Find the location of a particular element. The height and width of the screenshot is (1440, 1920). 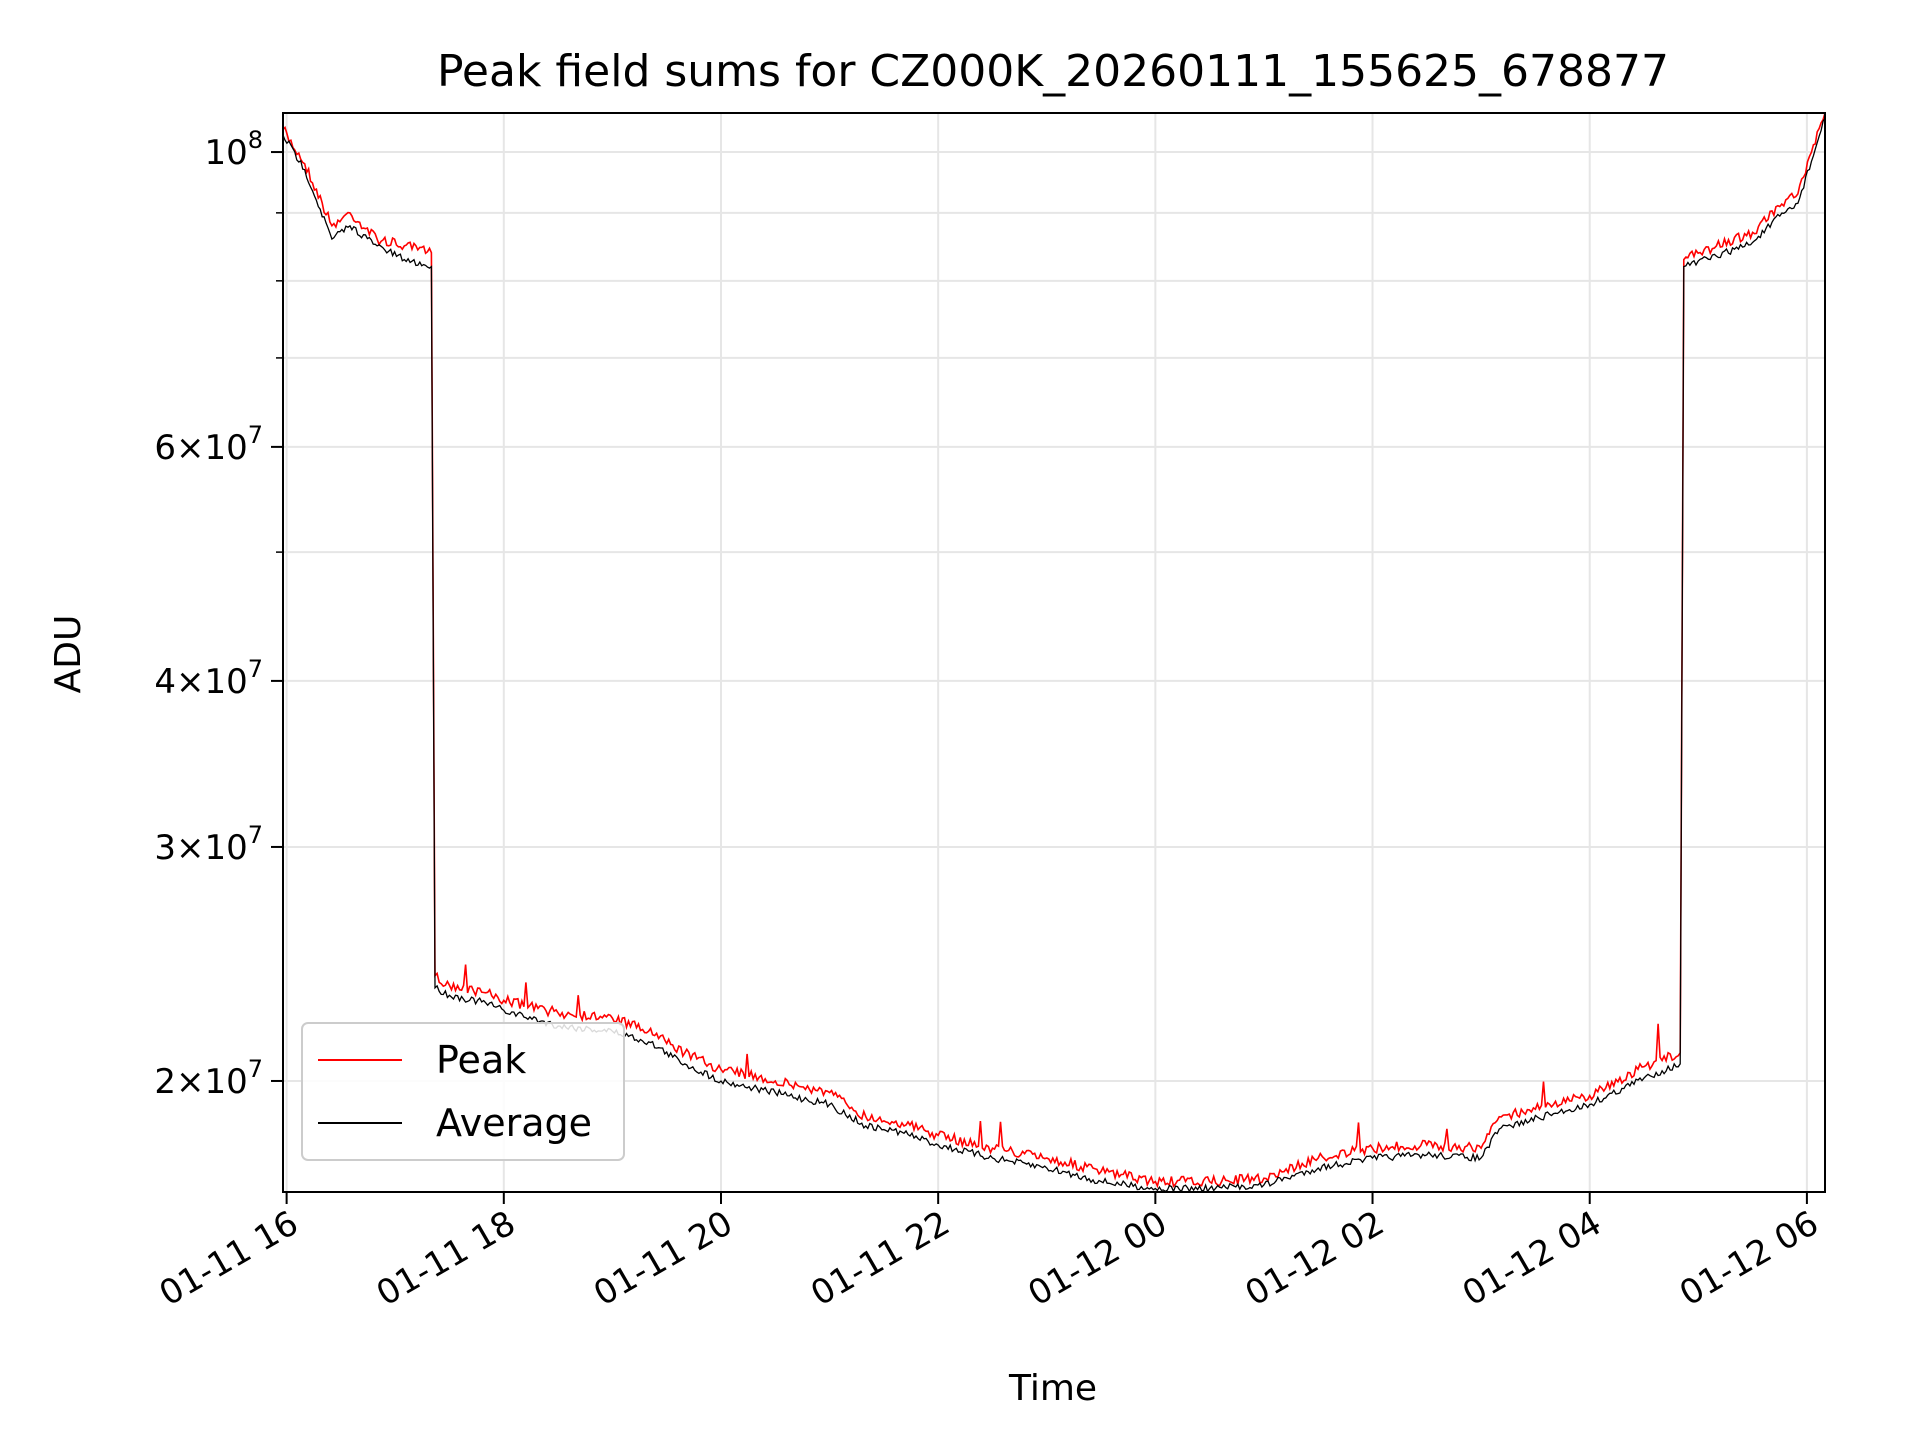

y-tick-label: 3×10⁷ is located at coordinates (208, 844).